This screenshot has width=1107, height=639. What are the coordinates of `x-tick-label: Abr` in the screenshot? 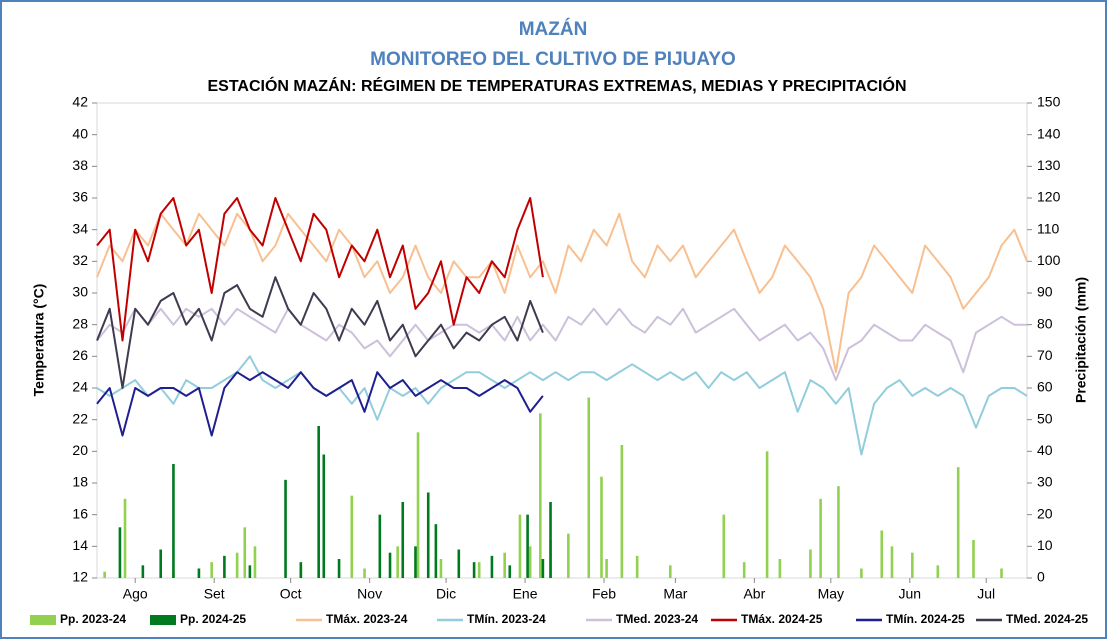 It's located at (754, 594).